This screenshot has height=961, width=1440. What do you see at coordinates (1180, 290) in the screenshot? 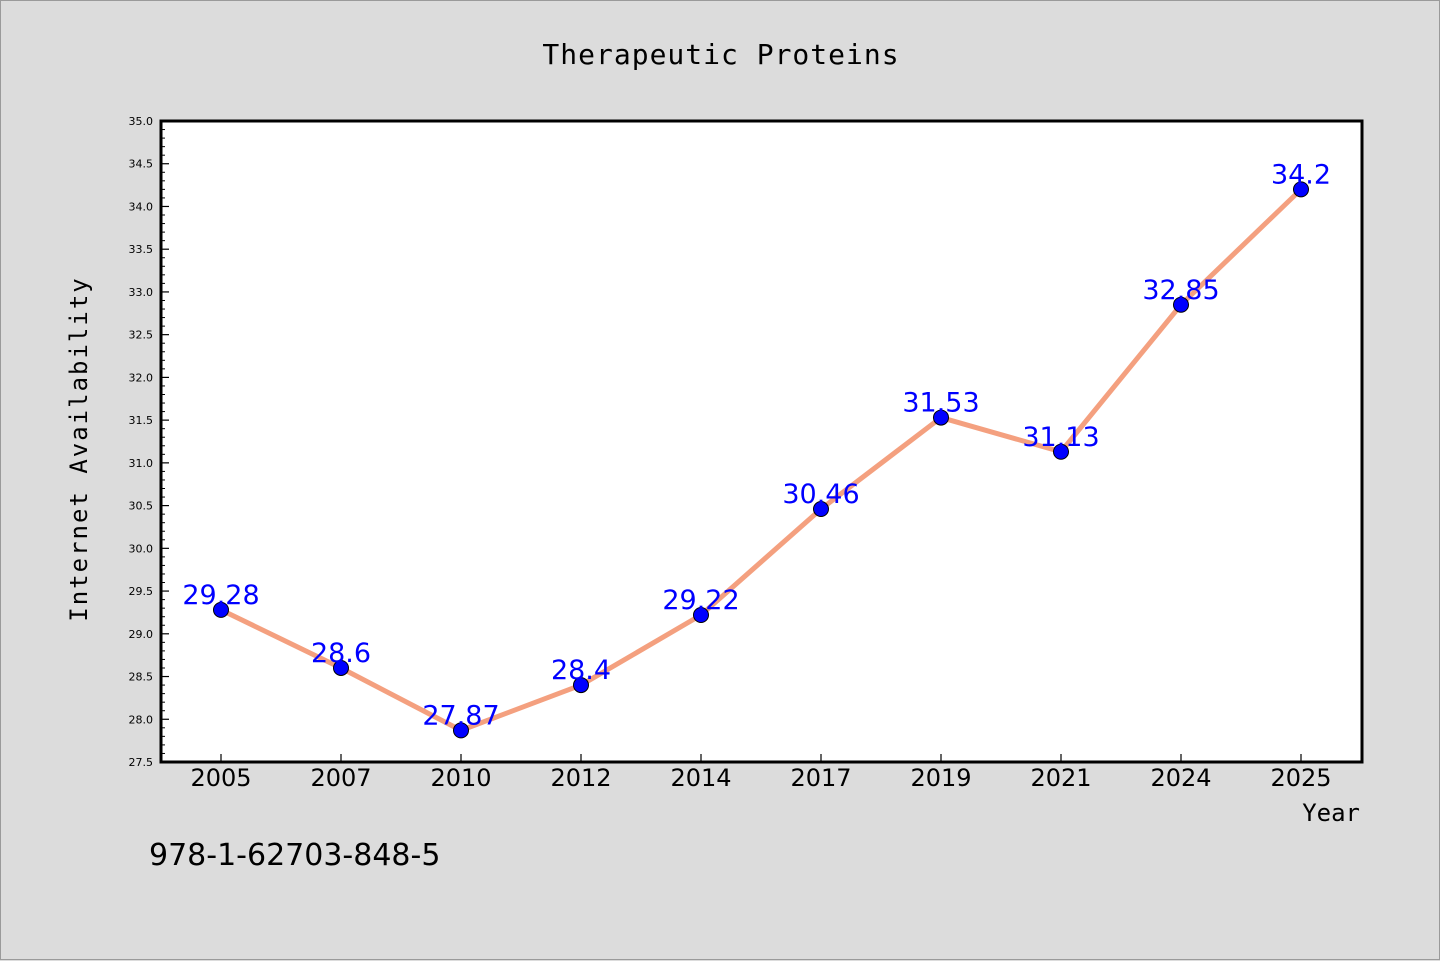
I see `data-label: 32.85` at bounding box center [1180, 290].